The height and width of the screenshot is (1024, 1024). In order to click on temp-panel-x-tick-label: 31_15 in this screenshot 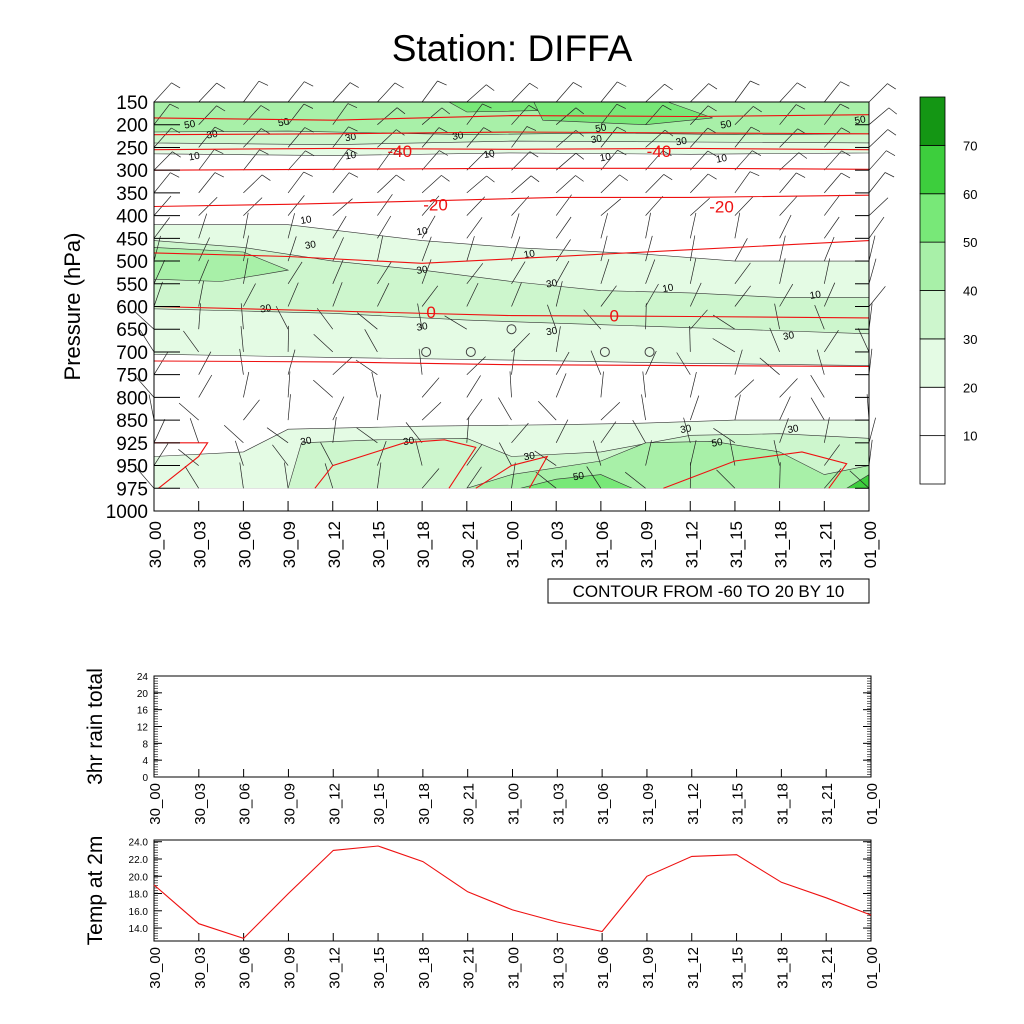, I will do `click(738, 968)`.